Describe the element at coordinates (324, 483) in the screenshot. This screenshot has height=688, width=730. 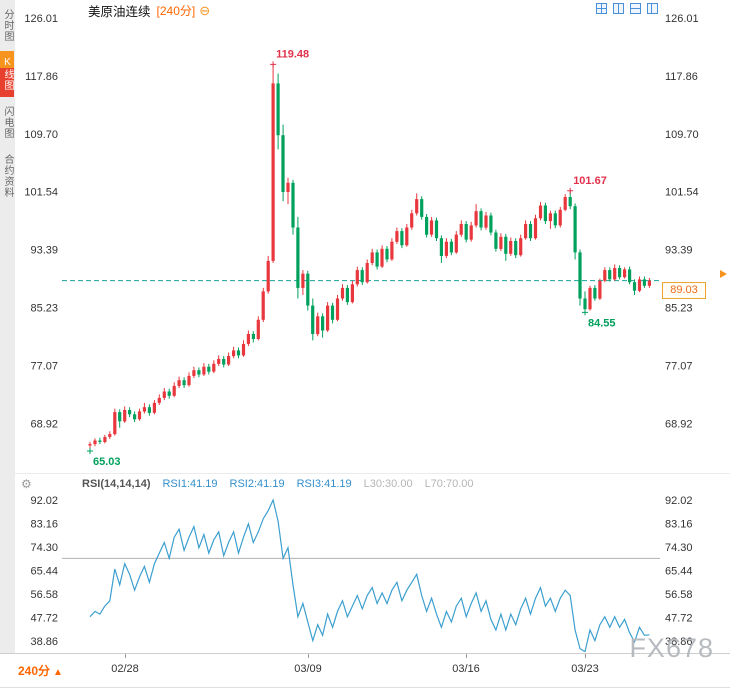
I see `rsi3-value: RSI3:41.19` at that location.